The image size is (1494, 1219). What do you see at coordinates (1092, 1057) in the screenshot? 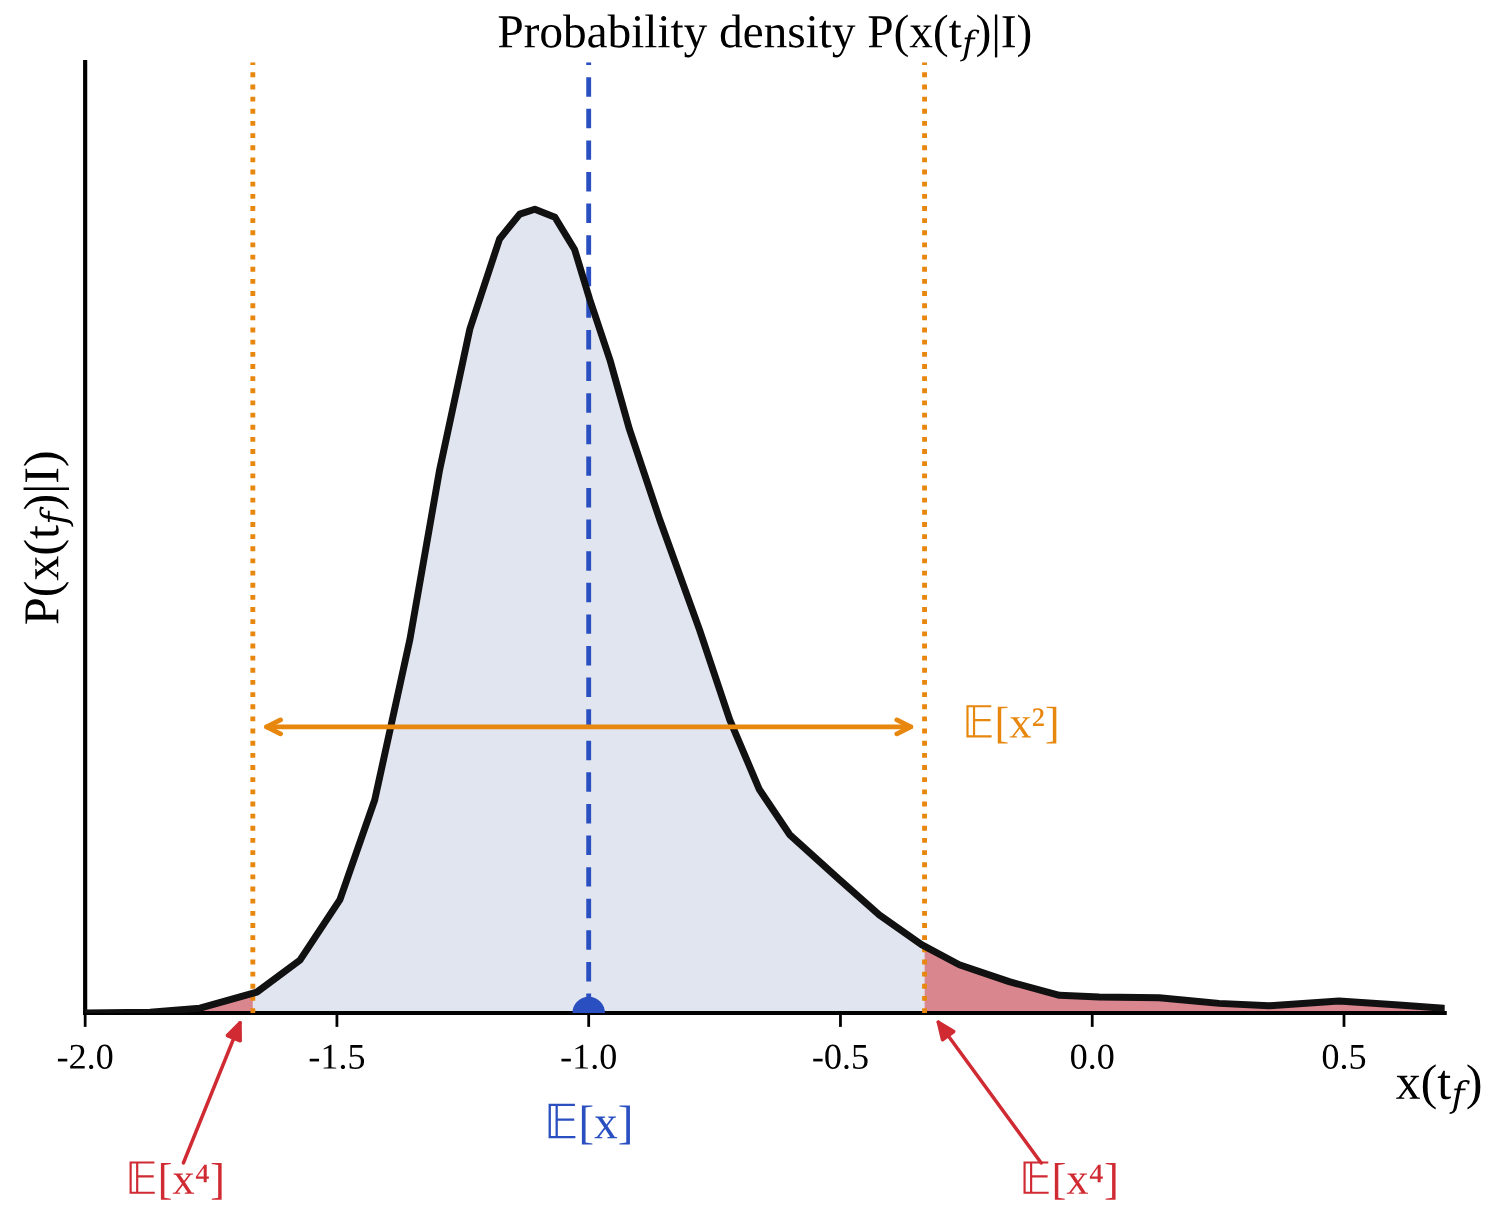
I see `x-tick-label: 0.0` at bounding box center [1092, 1057].